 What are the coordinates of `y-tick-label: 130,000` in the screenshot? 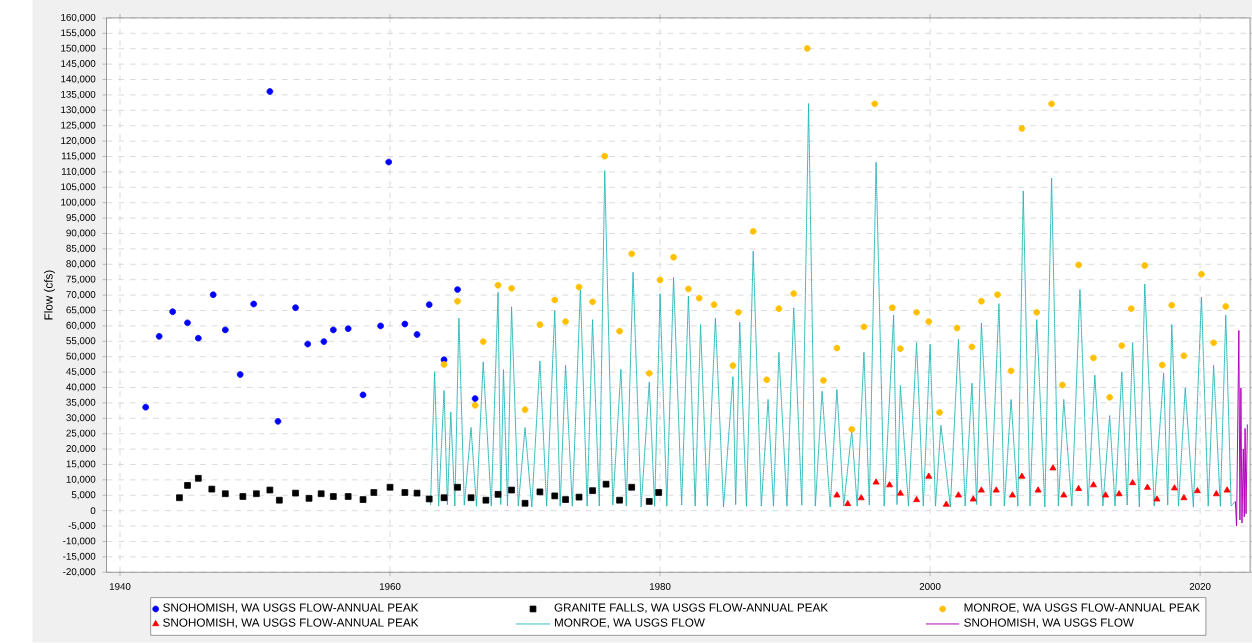 It's located at (78, 110).